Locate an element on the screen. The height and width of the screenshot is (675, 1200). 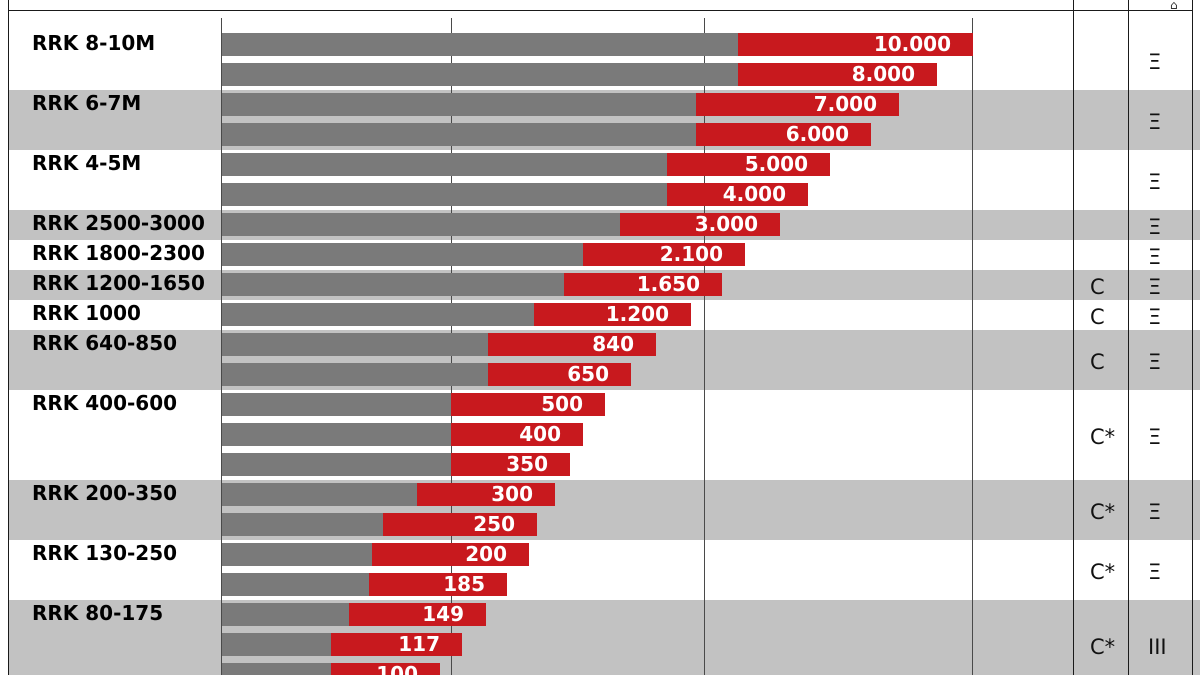
corner-glyph-icon: ⌂ is located at coordinates (1174, 6).